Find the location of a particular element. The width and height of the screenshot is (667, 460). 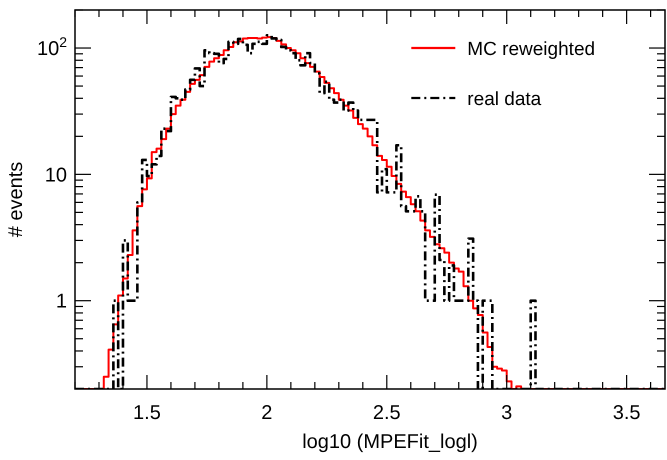

legend-label: real data is located at coordinates (504, 99).